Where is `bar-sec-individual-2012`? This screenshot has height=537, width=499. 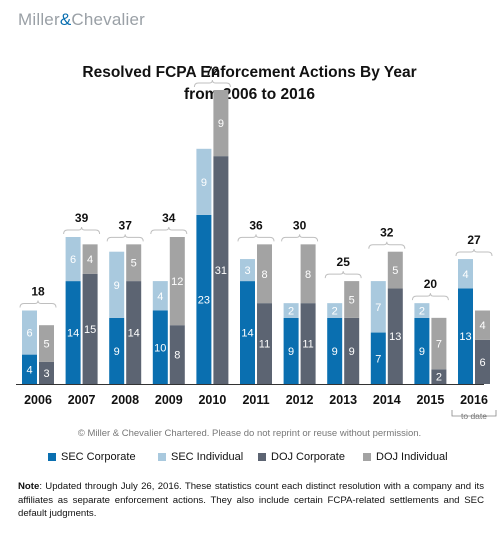
bar-sec-individual-2012 is located at coordinates (291, 310).